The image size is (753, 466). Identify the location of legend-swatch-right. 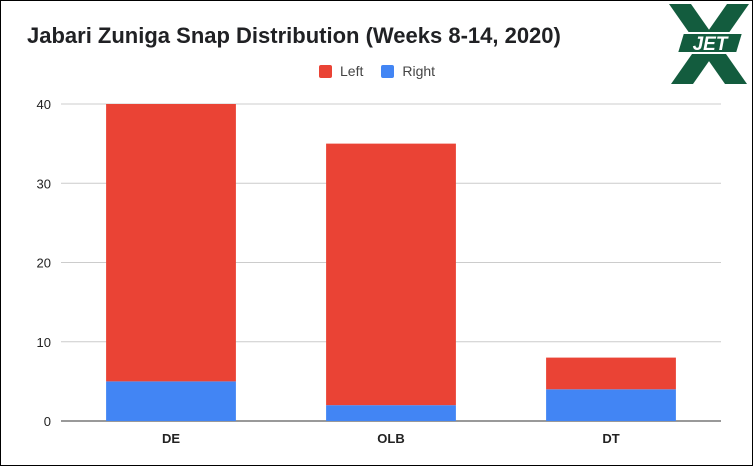
(388, 71).